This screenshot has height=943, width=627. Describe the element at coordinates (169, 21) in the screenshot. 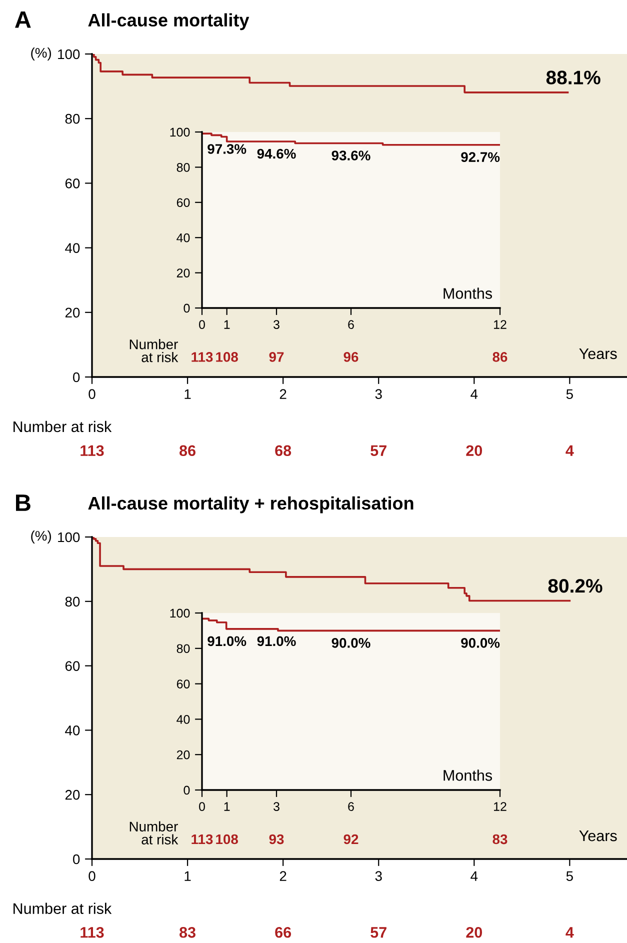

I see `chart-title: All-cause mortality` at that location.